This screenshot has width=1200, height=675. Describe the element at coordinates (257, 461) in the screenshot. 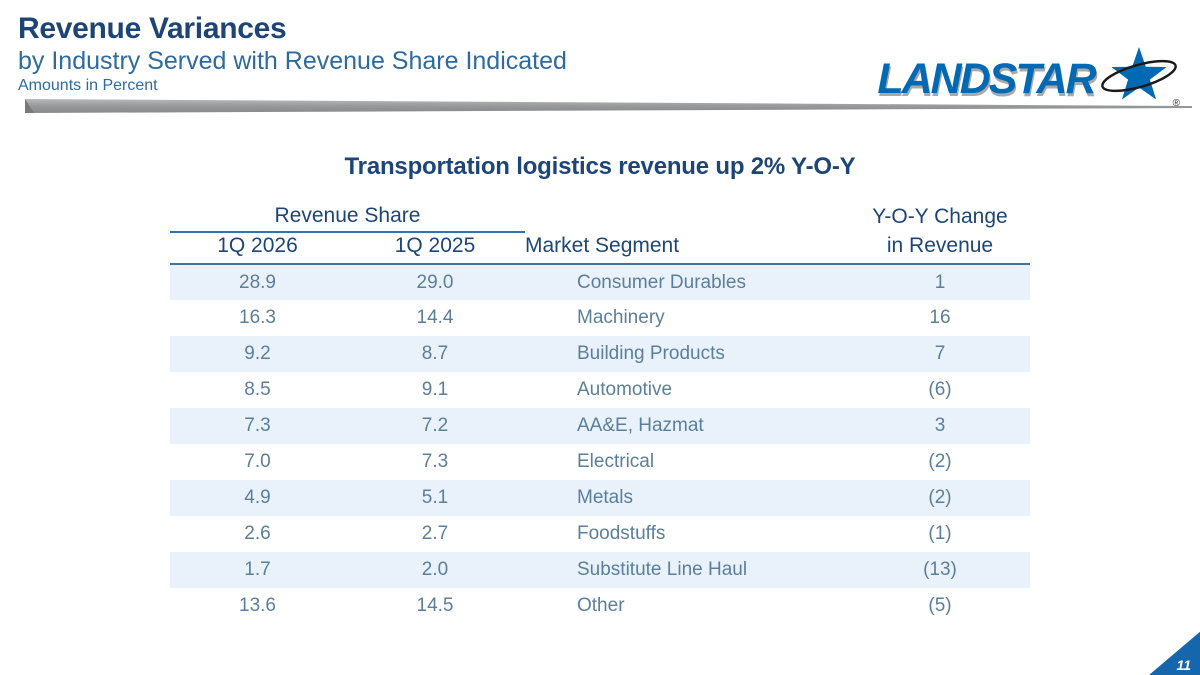

I see `share-2026-cell: 7.0` at that location.